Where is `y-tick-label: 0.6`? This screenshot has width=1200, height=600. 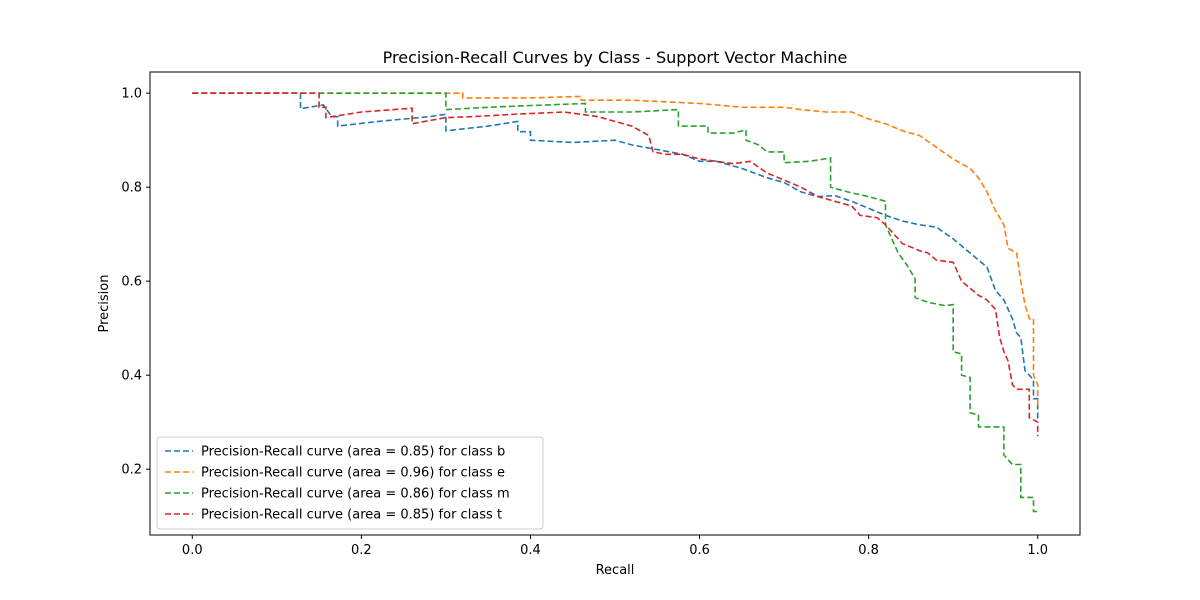 y-tick-label: 0.6 is located at coordinates (131, 282).